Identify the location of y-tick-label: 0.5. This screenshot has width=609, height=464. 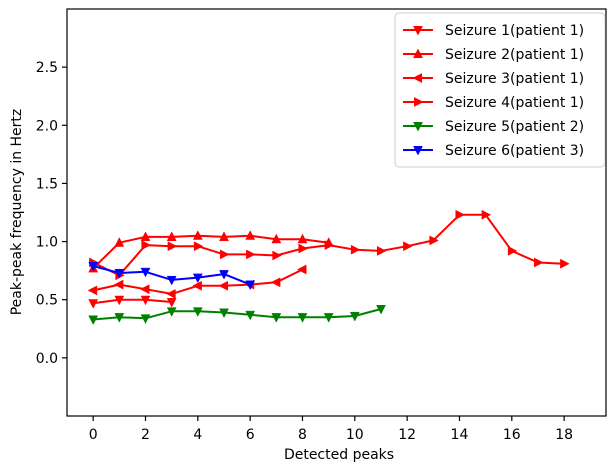
(47, 301).